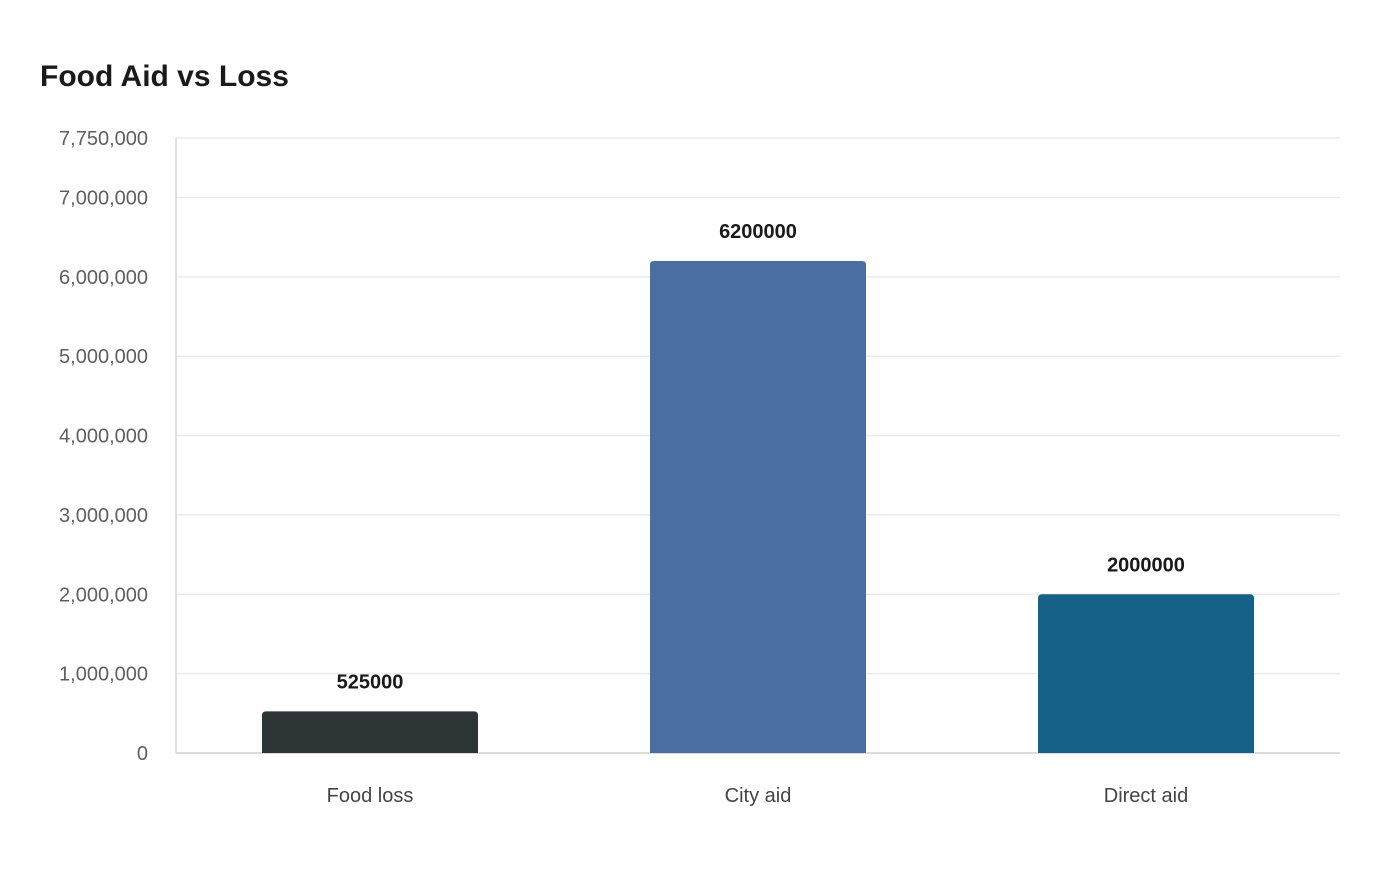 Image resolution: width=1400 pixels, height=880 pixels. What do you see at coordinates (142, 754) in the screenshot?
I see `y-tick-label: 0` at bounding box center [142, 754].